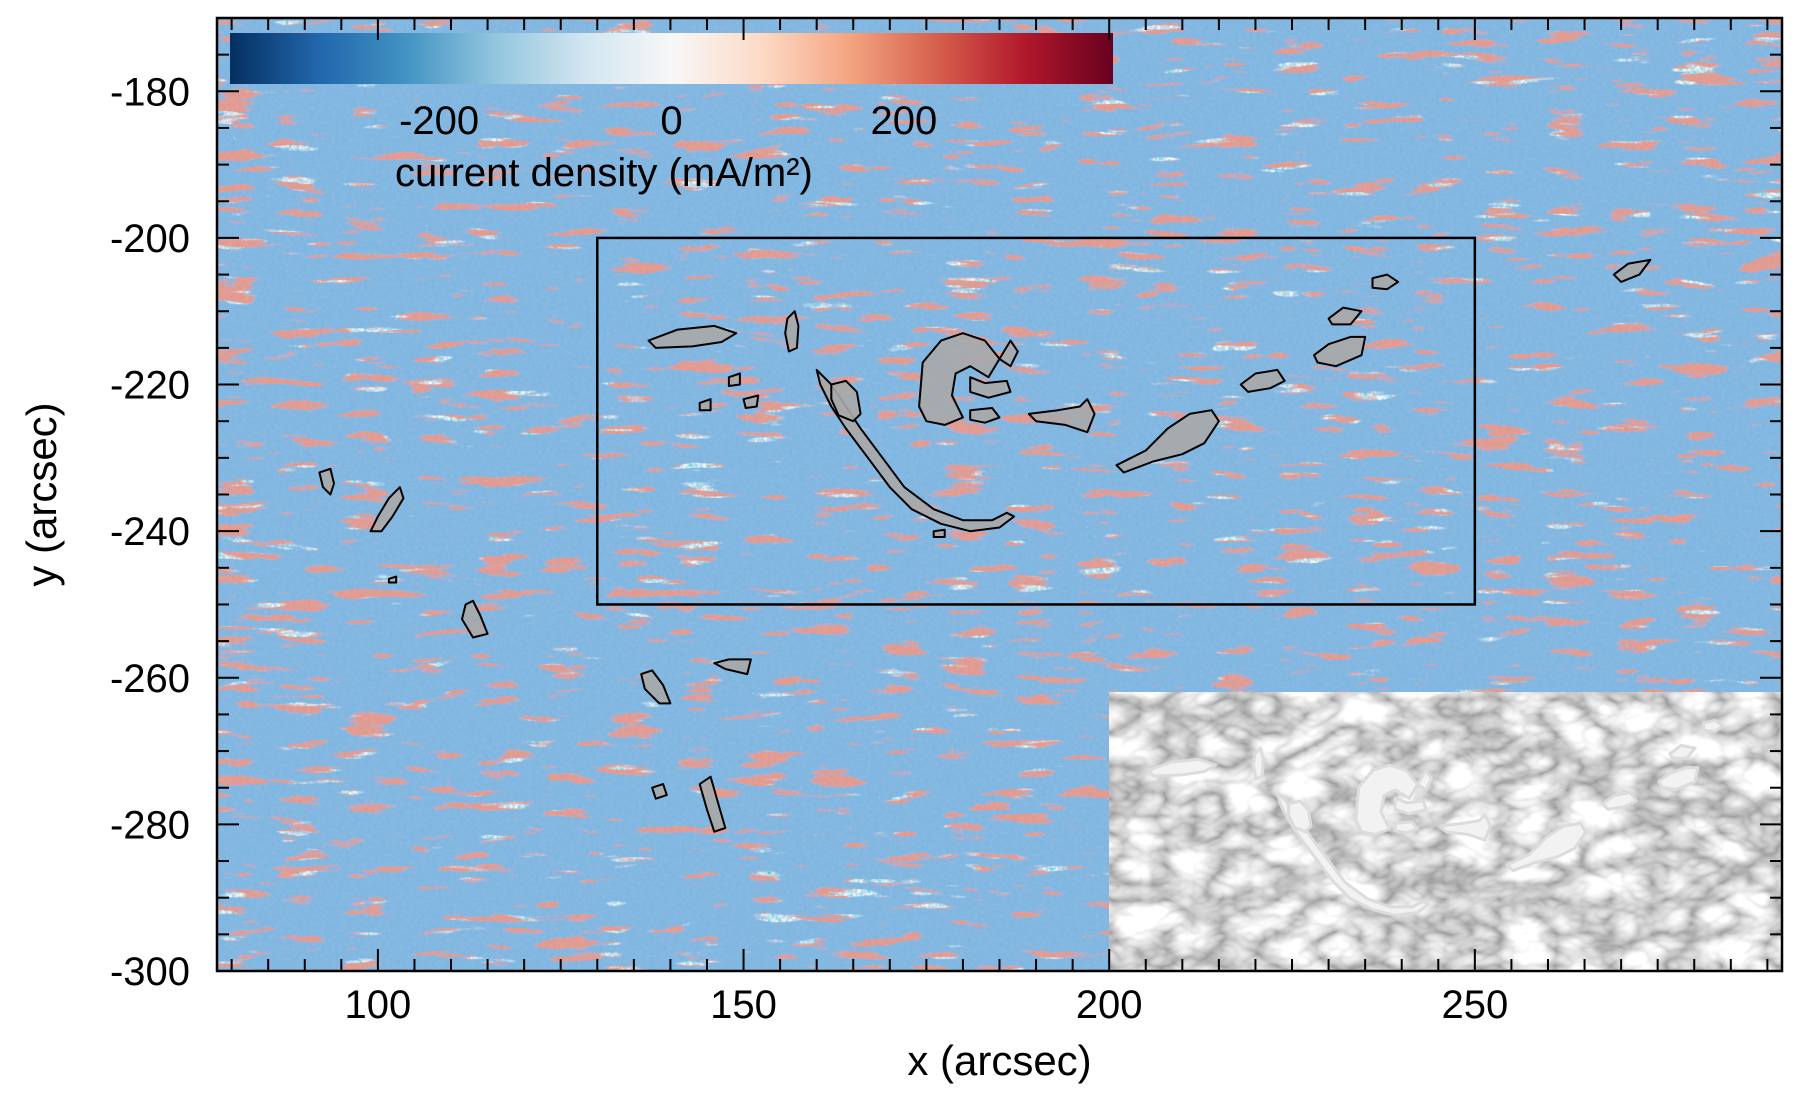 The height and width of the screenshot is (1108, 1800). Describe the element at coordinates (743, 1005) in the screenshot. I see `x-tick-label: 150` at that location.